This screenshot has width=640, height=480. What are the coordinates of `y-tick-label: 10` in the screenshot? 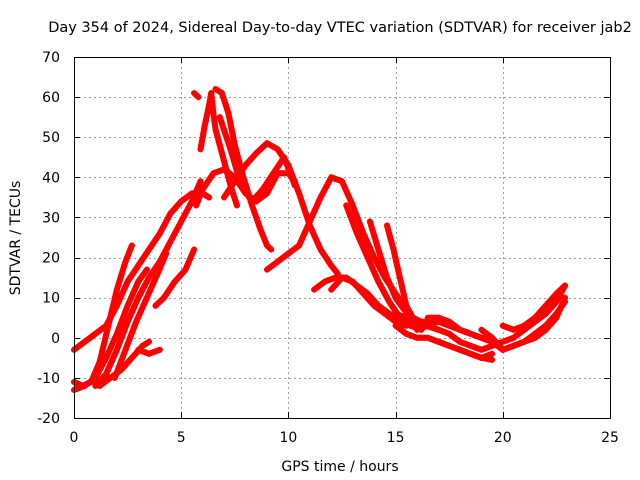 It's located at (51, 299).